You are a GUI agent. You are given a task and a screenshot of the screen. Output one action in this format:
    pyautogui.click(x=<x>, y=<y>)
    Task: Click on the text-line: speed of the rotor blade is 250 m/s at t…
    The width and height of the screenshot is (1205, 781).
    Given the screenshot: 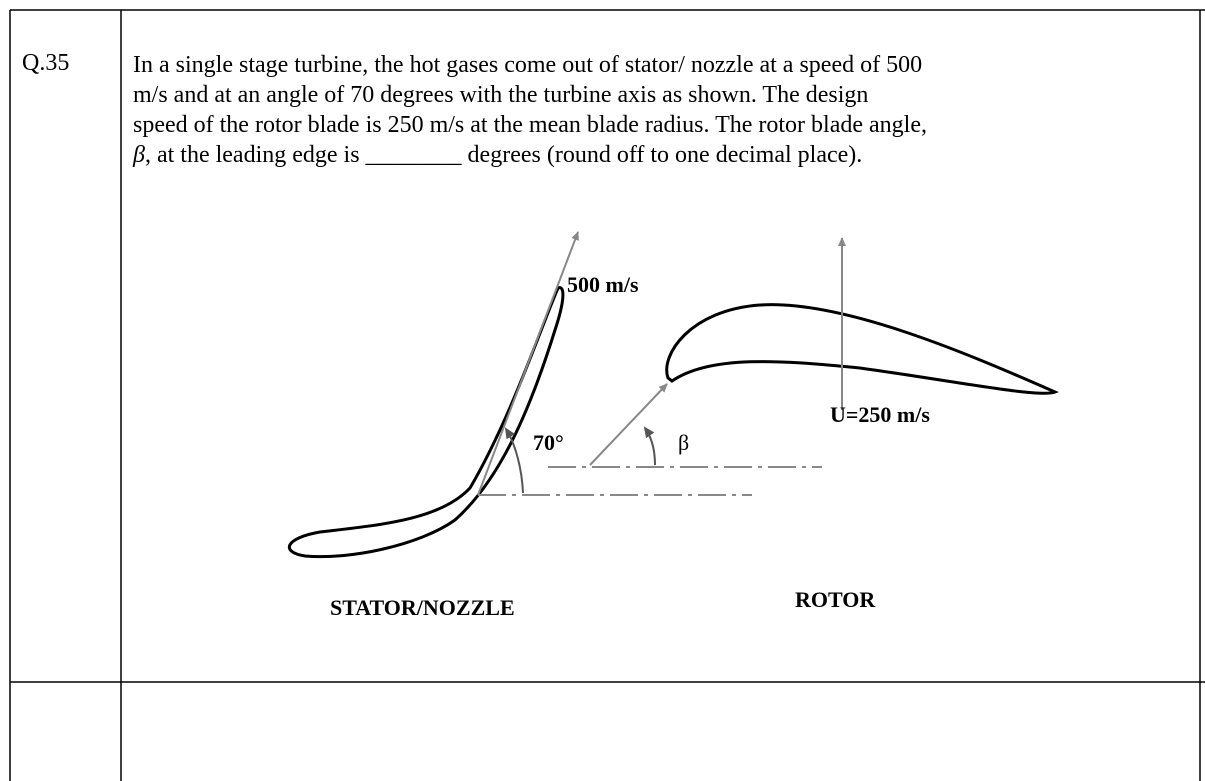 What is the action you would take?
    pyautogui.click(x=530, y=125)
    